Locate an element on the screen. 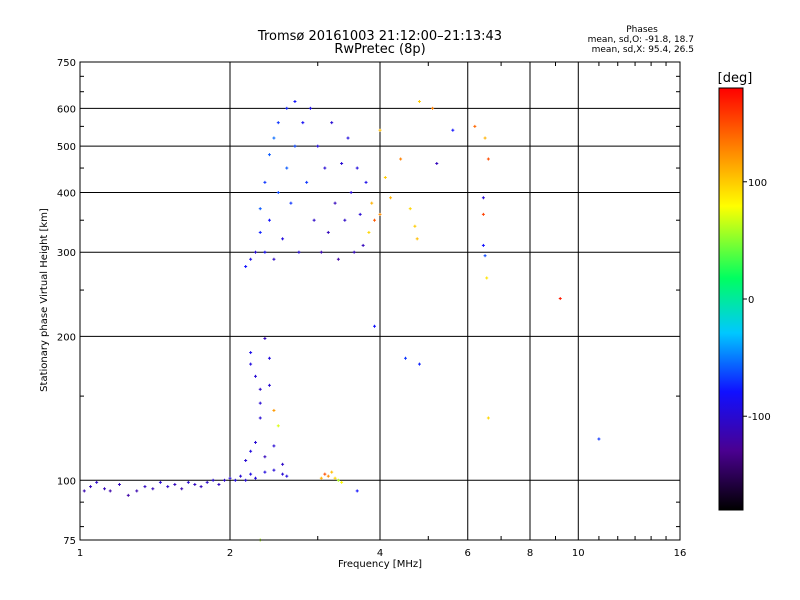 The image size is (800, 600). y-tick-label: 300 is located at coordinates (66, 253).